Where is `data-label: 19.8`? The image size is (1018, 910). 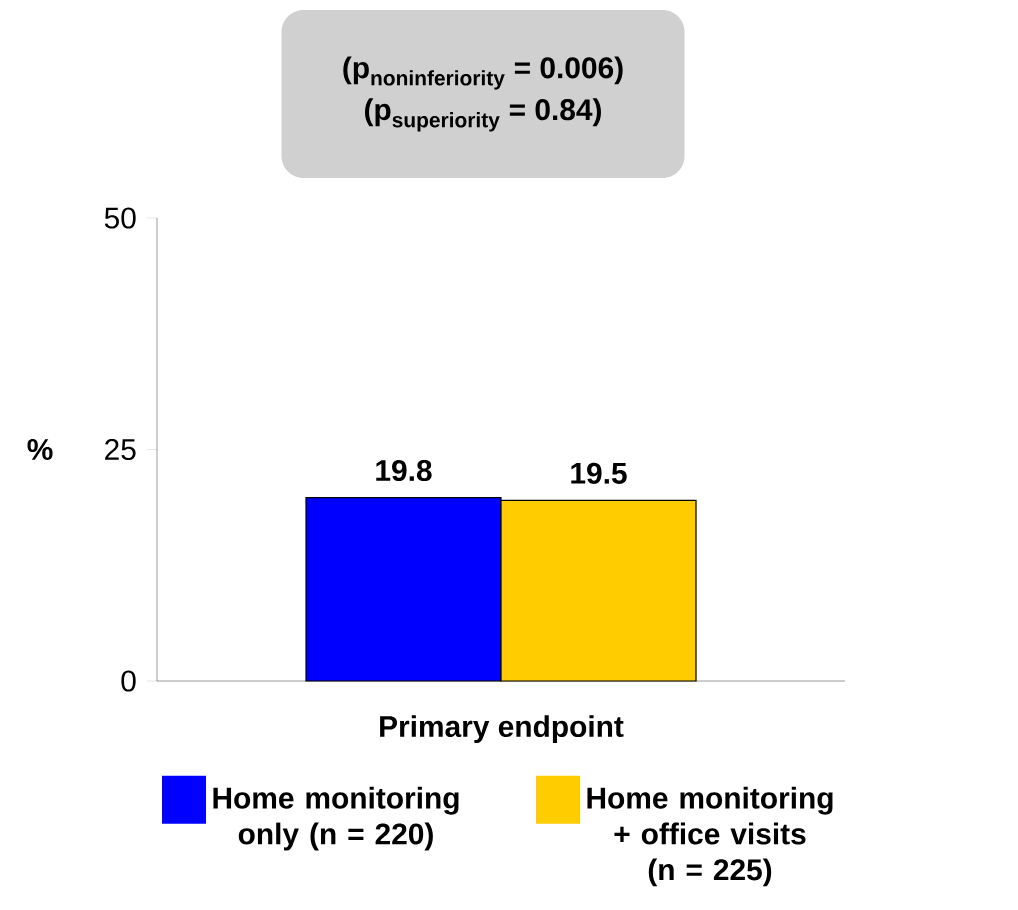 data-label: 19.8 is located at coordinates (404, 470).